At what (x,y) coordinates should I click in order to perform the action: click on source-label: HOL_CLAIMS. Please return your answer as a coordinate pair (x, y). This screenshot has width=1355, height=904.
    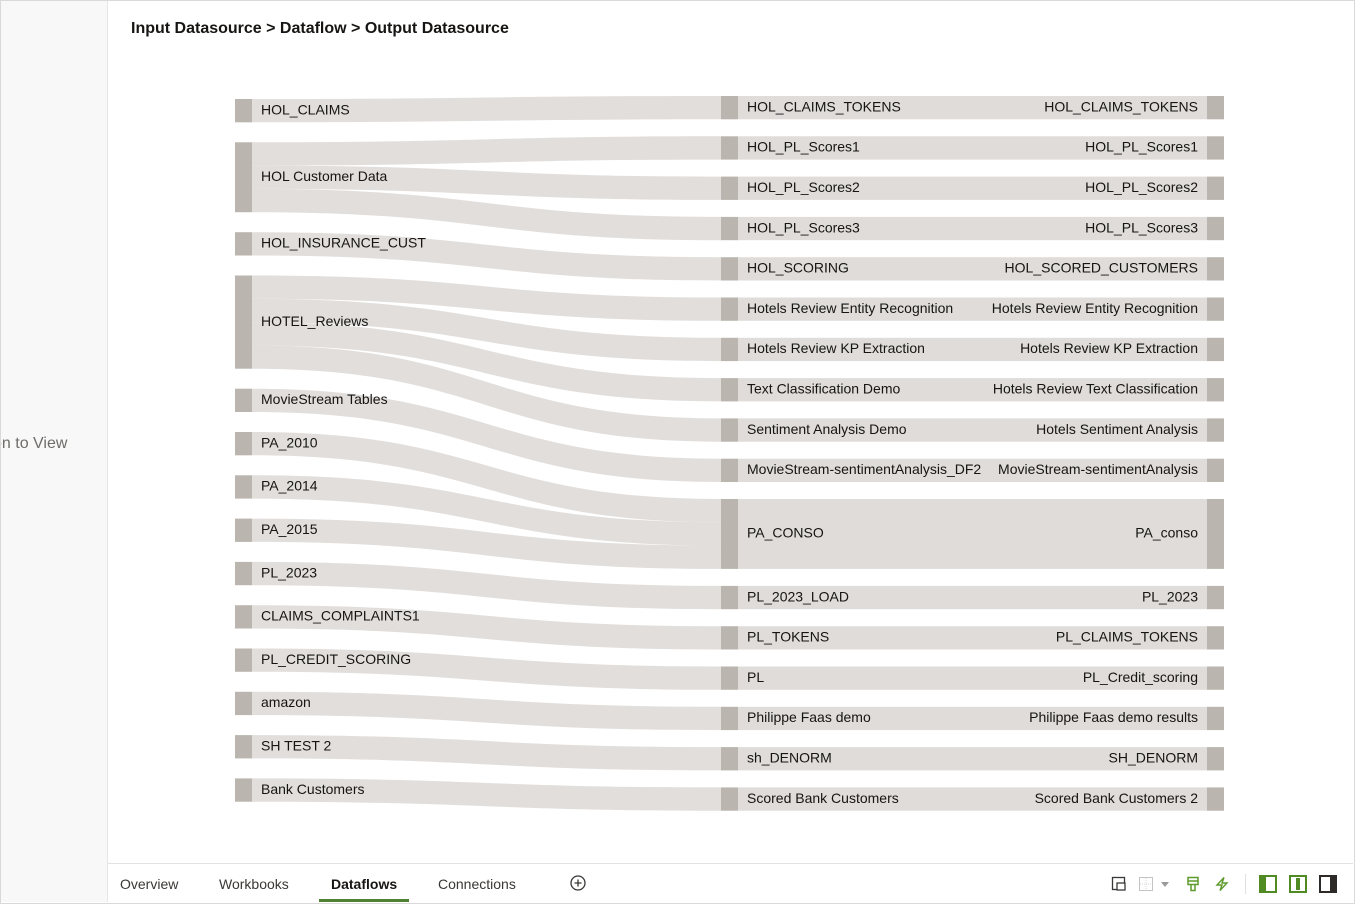
    Looking at the image, I should click on (305, 109).